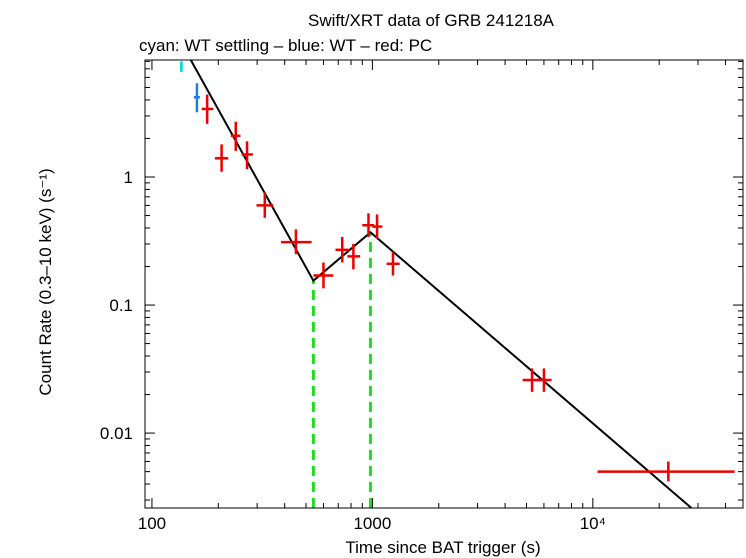  What do you see at coordinates (285, 45) in the screenshot?
I see `chart-subtitle: cyan: WT settling – blue: WT – red: PC` at bounding box center [285, 45].